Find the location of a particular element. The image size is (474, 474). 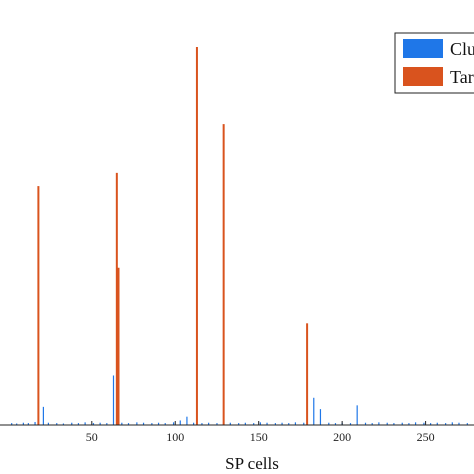

x-ticks-layer: 50 100 150 200 250 is located at coordinates (260, 432).